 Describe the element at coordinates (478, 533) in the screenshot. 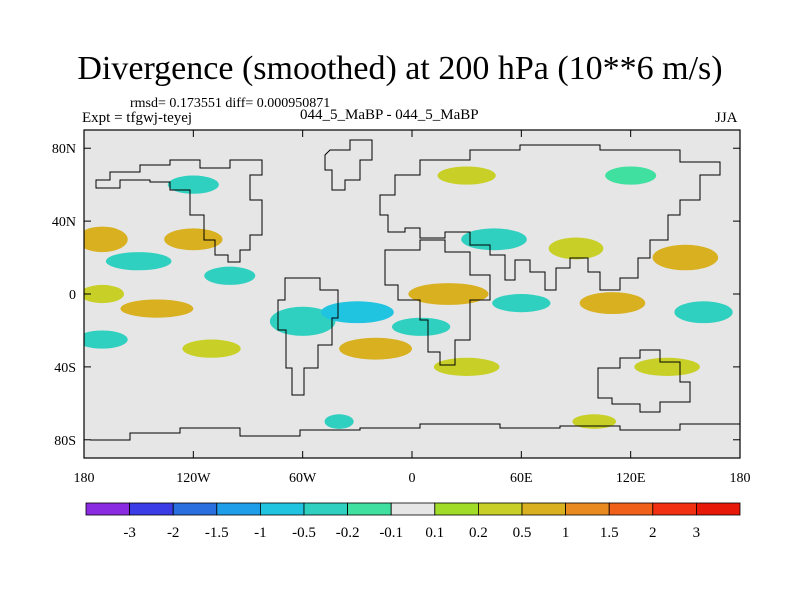

I see `colorbar-label: 0.2` at that location.